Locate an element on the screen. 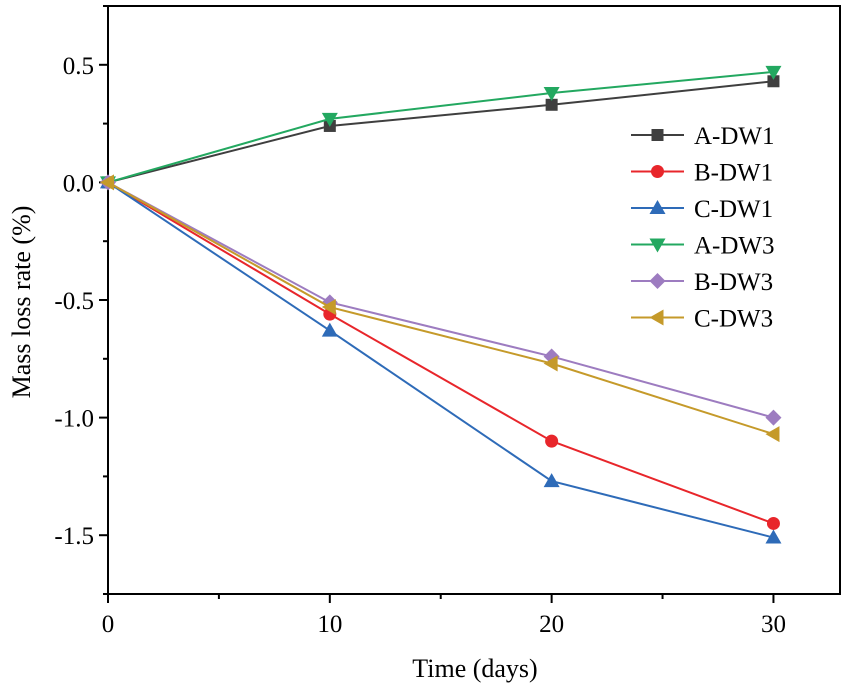 The image size is (847, 692). legend-item: B-DW1 is located at coordinates (702, 173).